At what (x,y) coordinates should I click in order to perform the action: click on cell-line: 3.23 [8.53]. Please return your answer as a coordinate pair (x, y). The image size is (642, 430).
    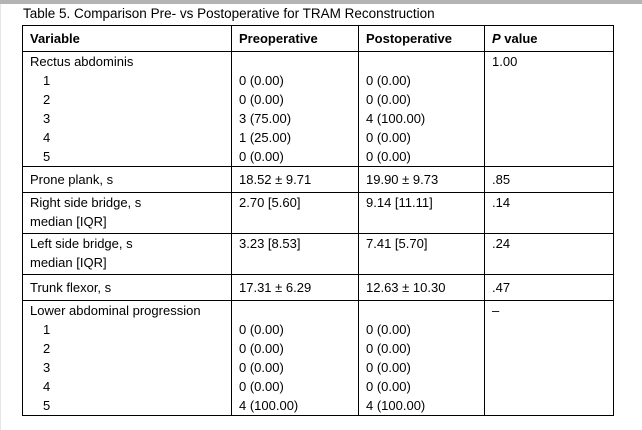
    Looking at the image, I should click on (270, 243).